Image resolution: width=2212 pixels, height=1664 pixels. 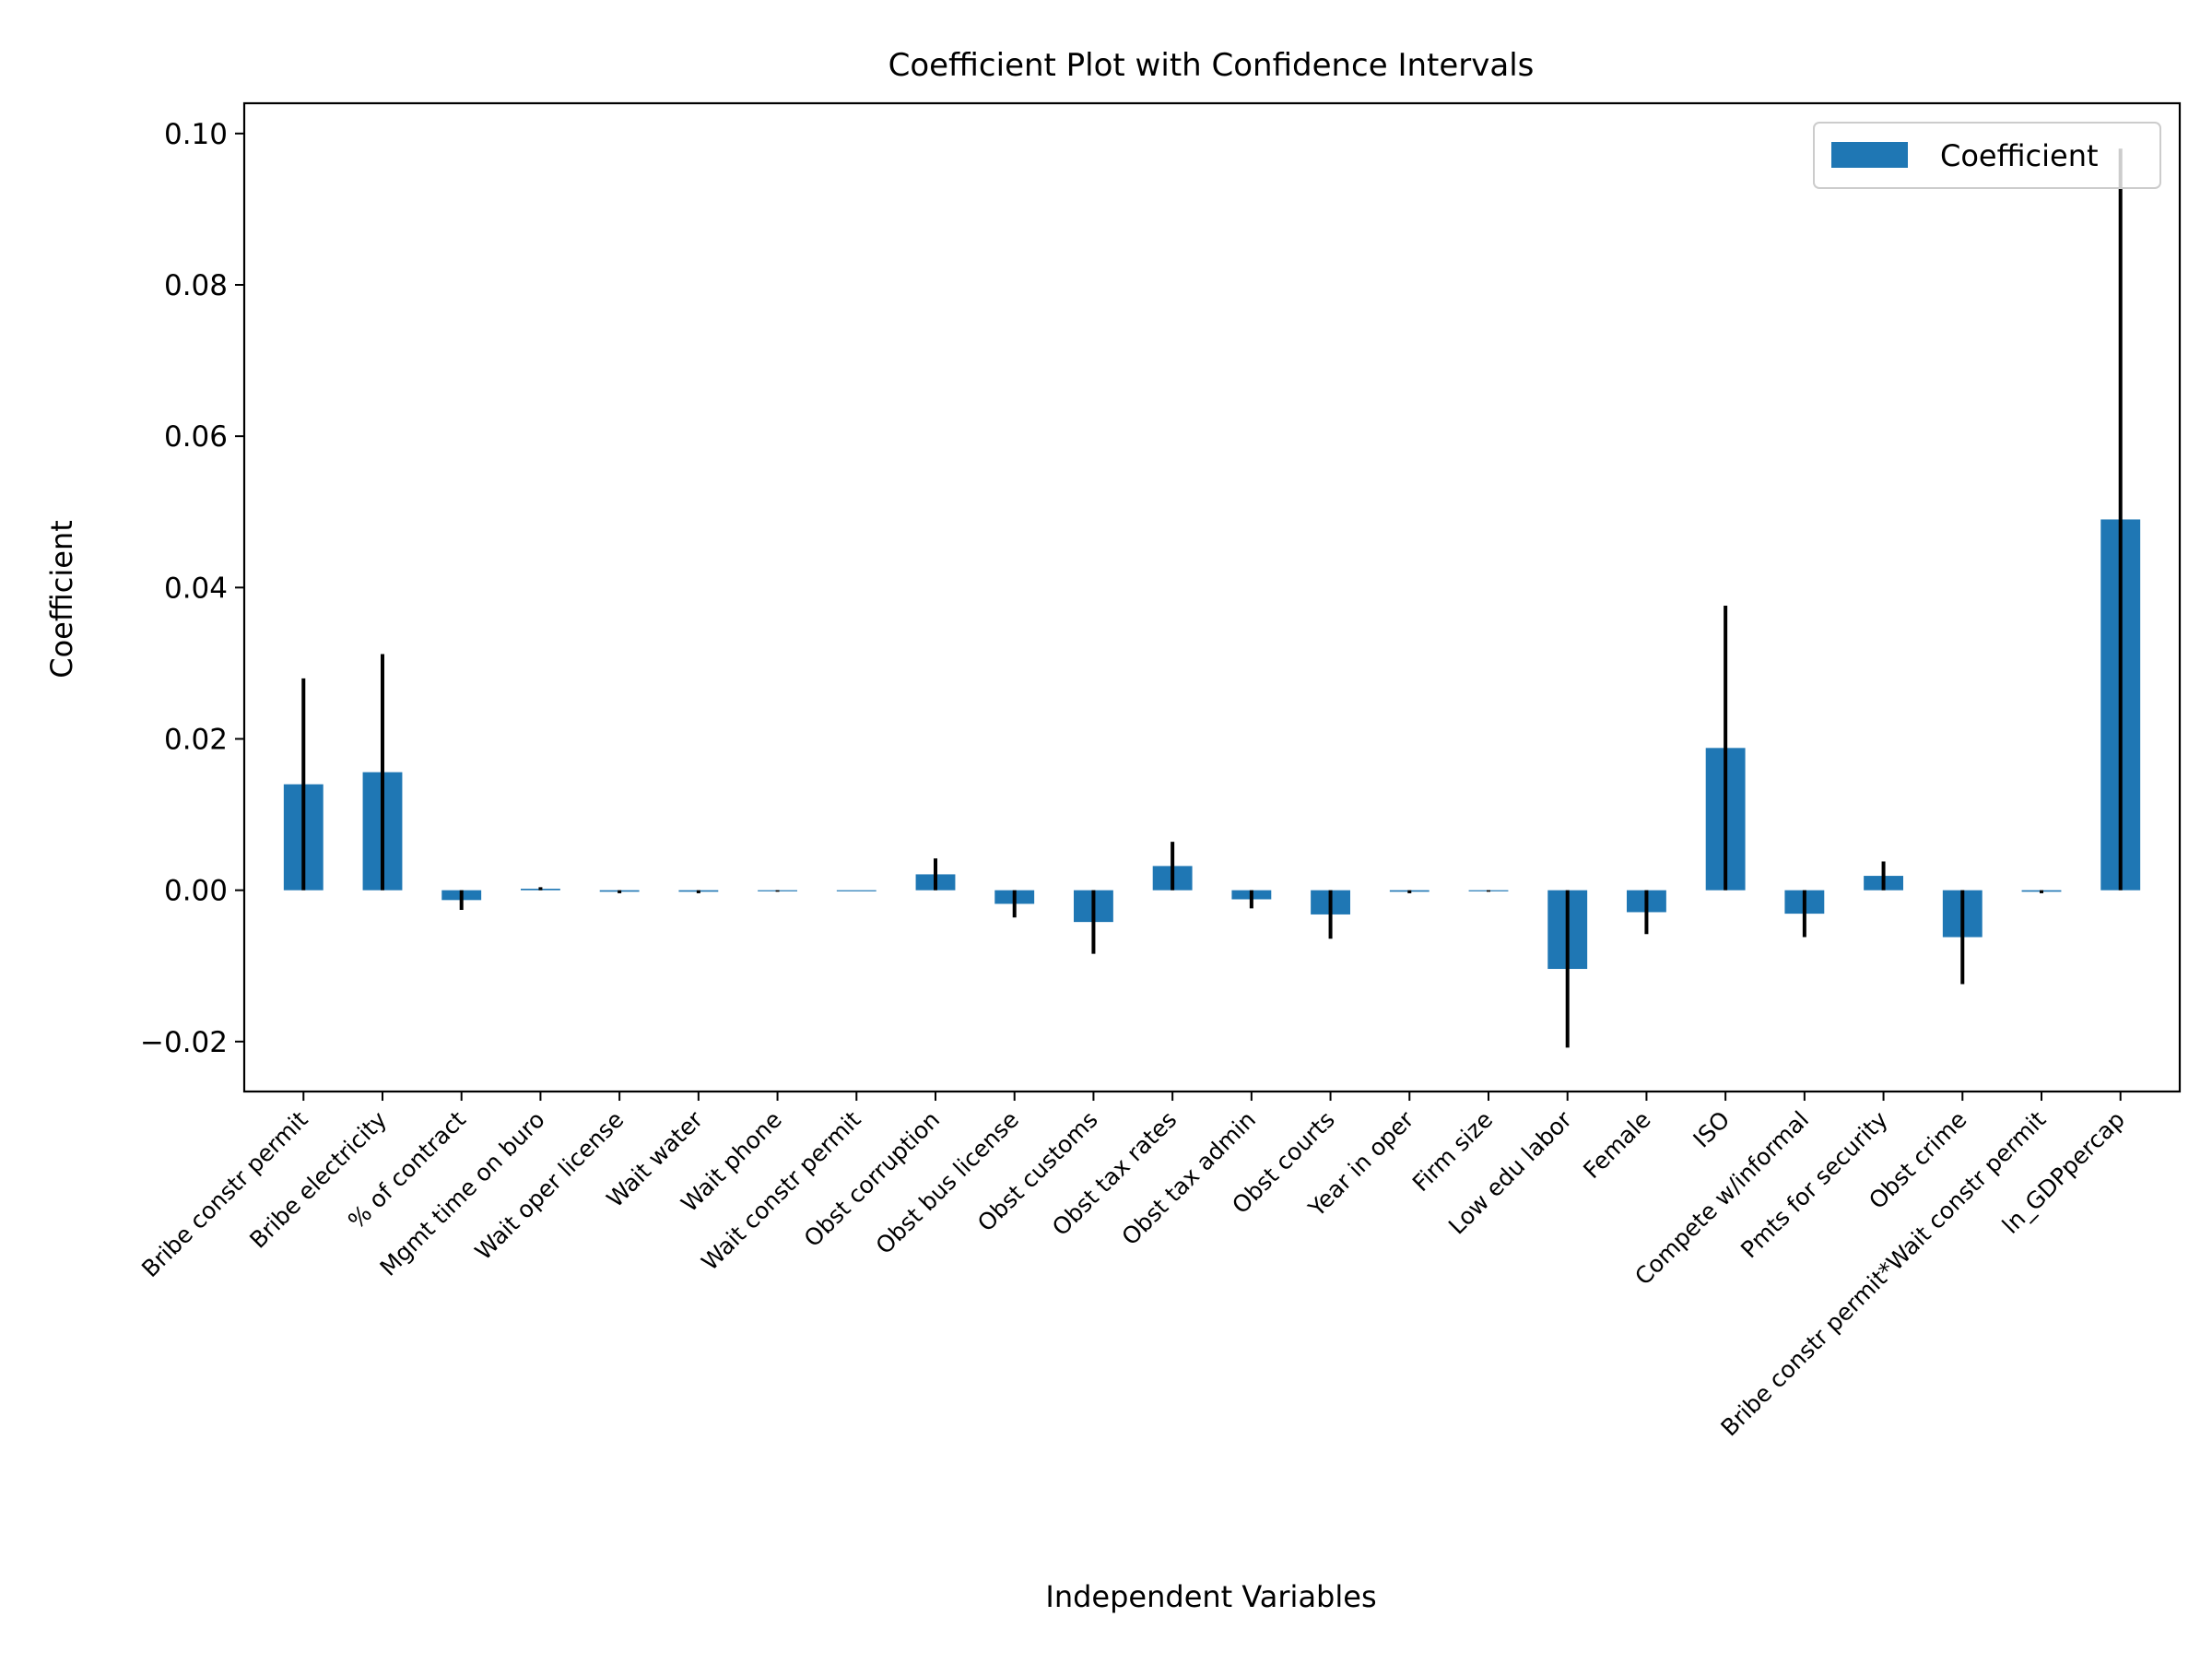 What do you see at coordinates (2019, 155) in the screenshot?
I see `legend-label: Coefficient` at bounding box center [2019, 155].